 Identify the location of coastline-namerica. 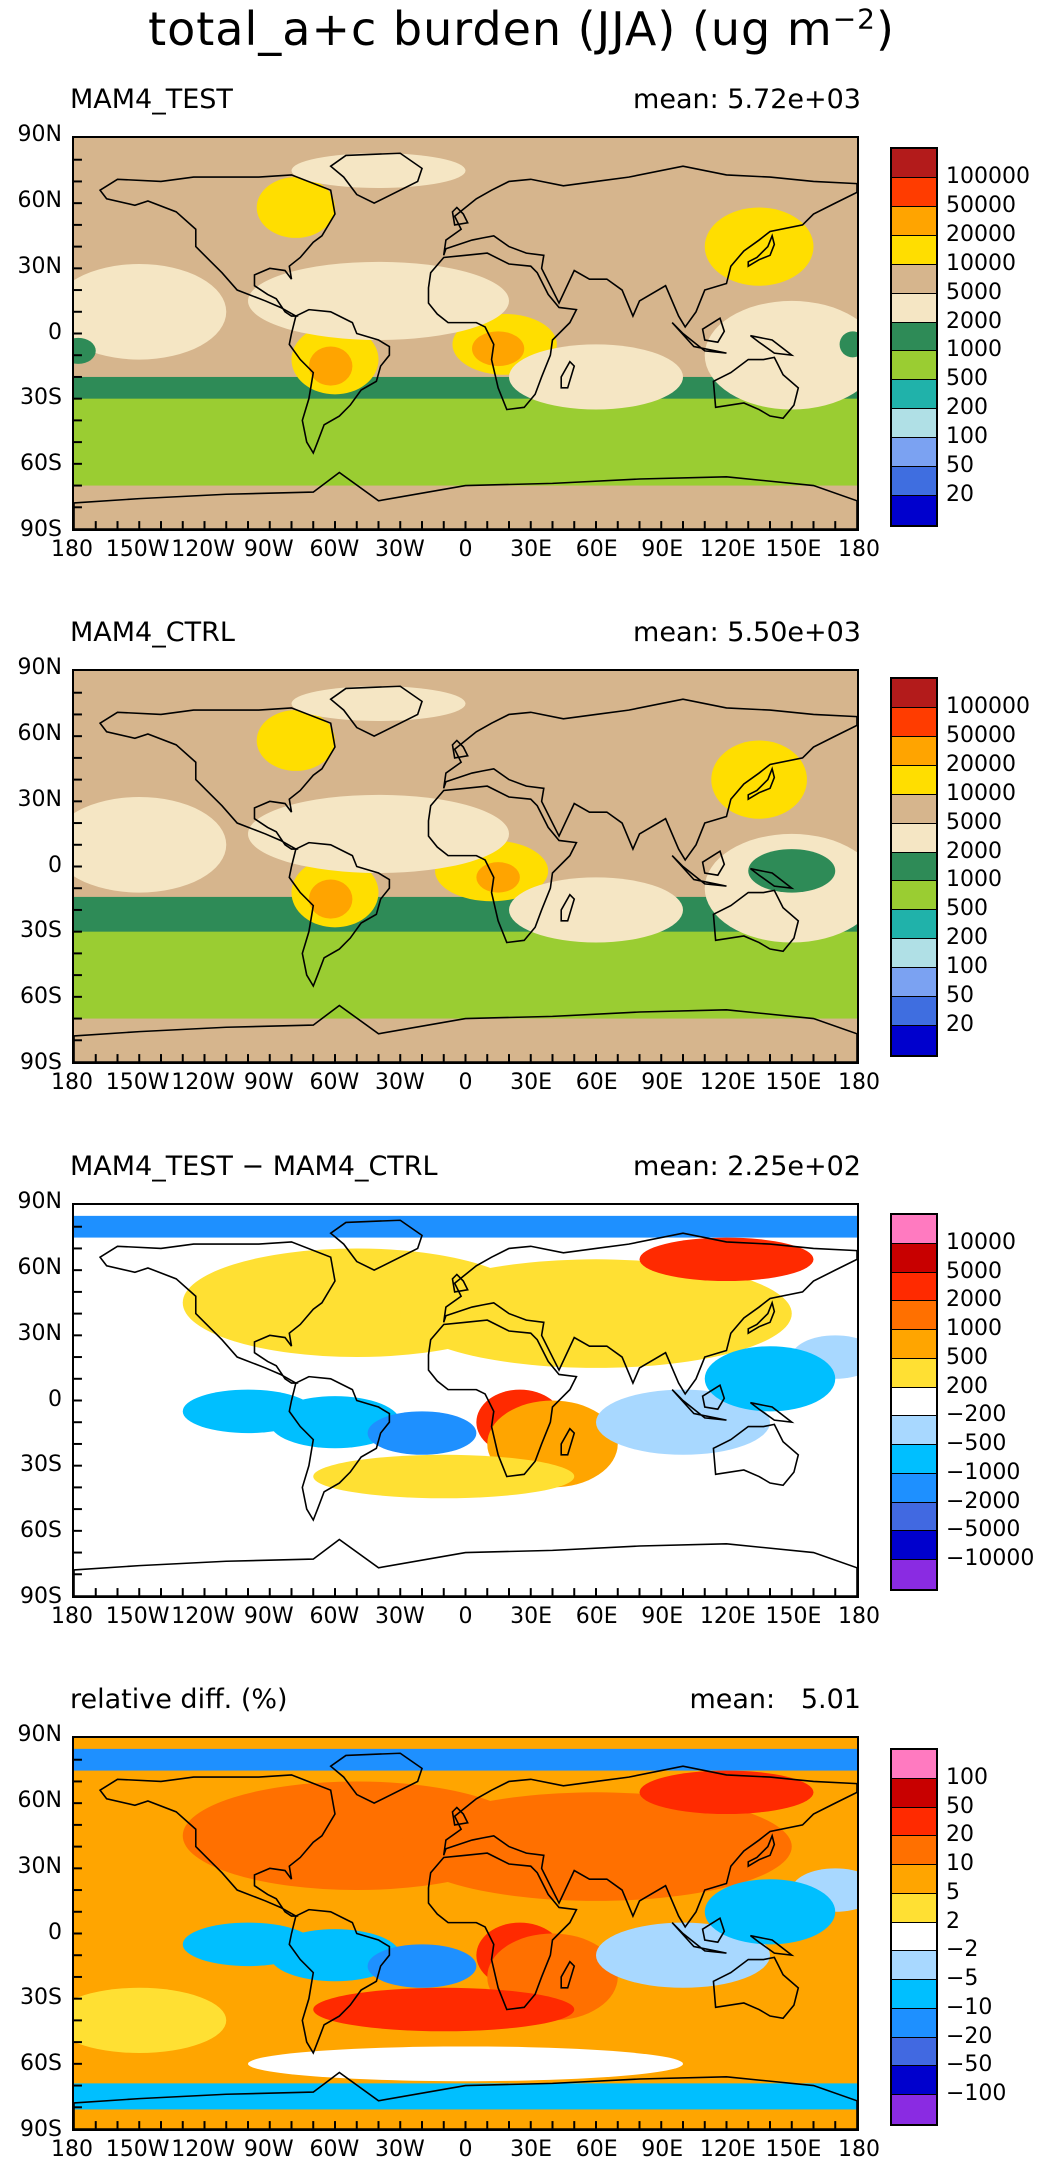
(217, 1312).